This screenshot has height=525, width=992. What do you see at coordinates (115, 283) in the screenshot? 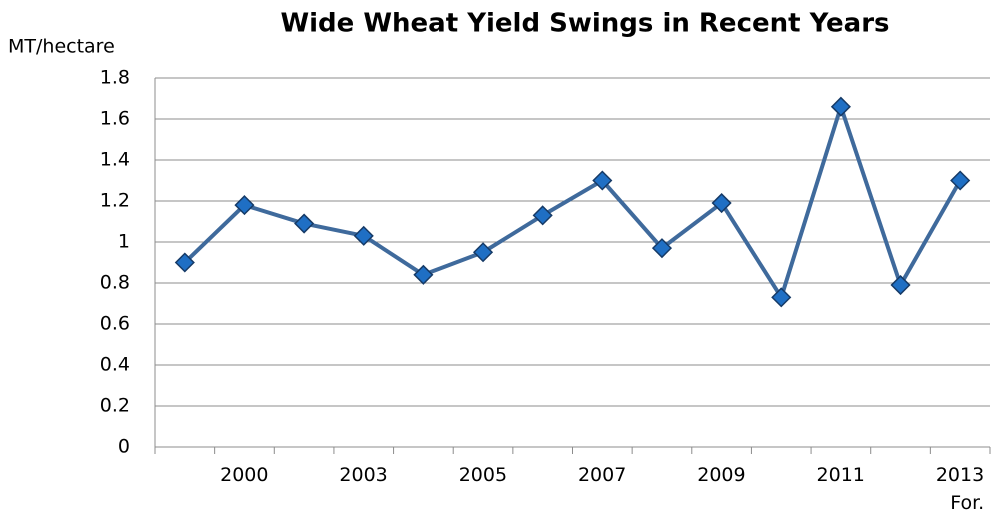
I see `y-tick-label: 0.8` at bounding box center [115, 283].